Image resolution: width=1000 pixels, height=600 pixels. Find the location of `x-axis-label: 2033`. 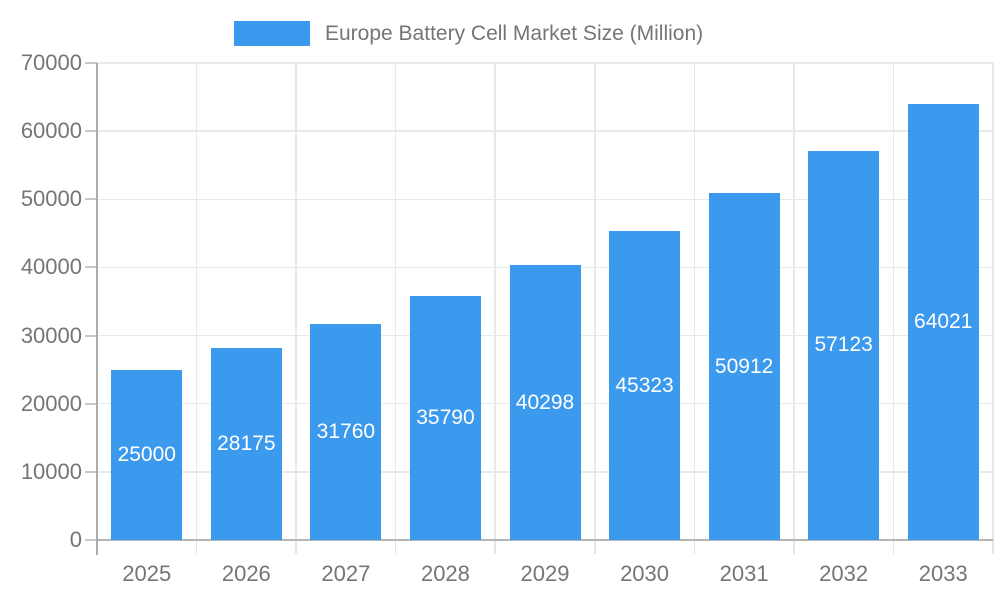

x-axis-label: 2033 is located at coordinates (943, 573).